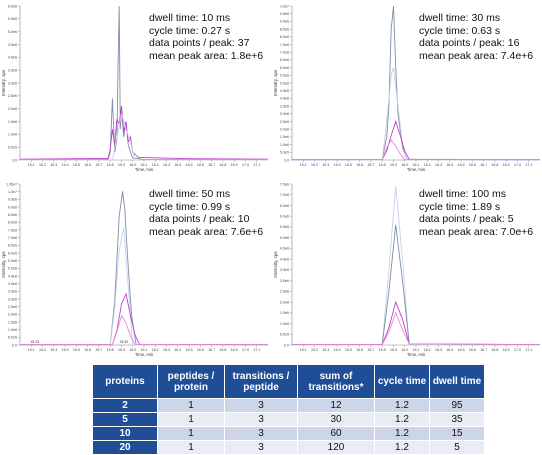 The height and width of the screenshot is (455, 542). Describe the element at coordinates (288, 433) in the screenshot. I see `table-row: 10 1 3 60 1.2 15` at that location.